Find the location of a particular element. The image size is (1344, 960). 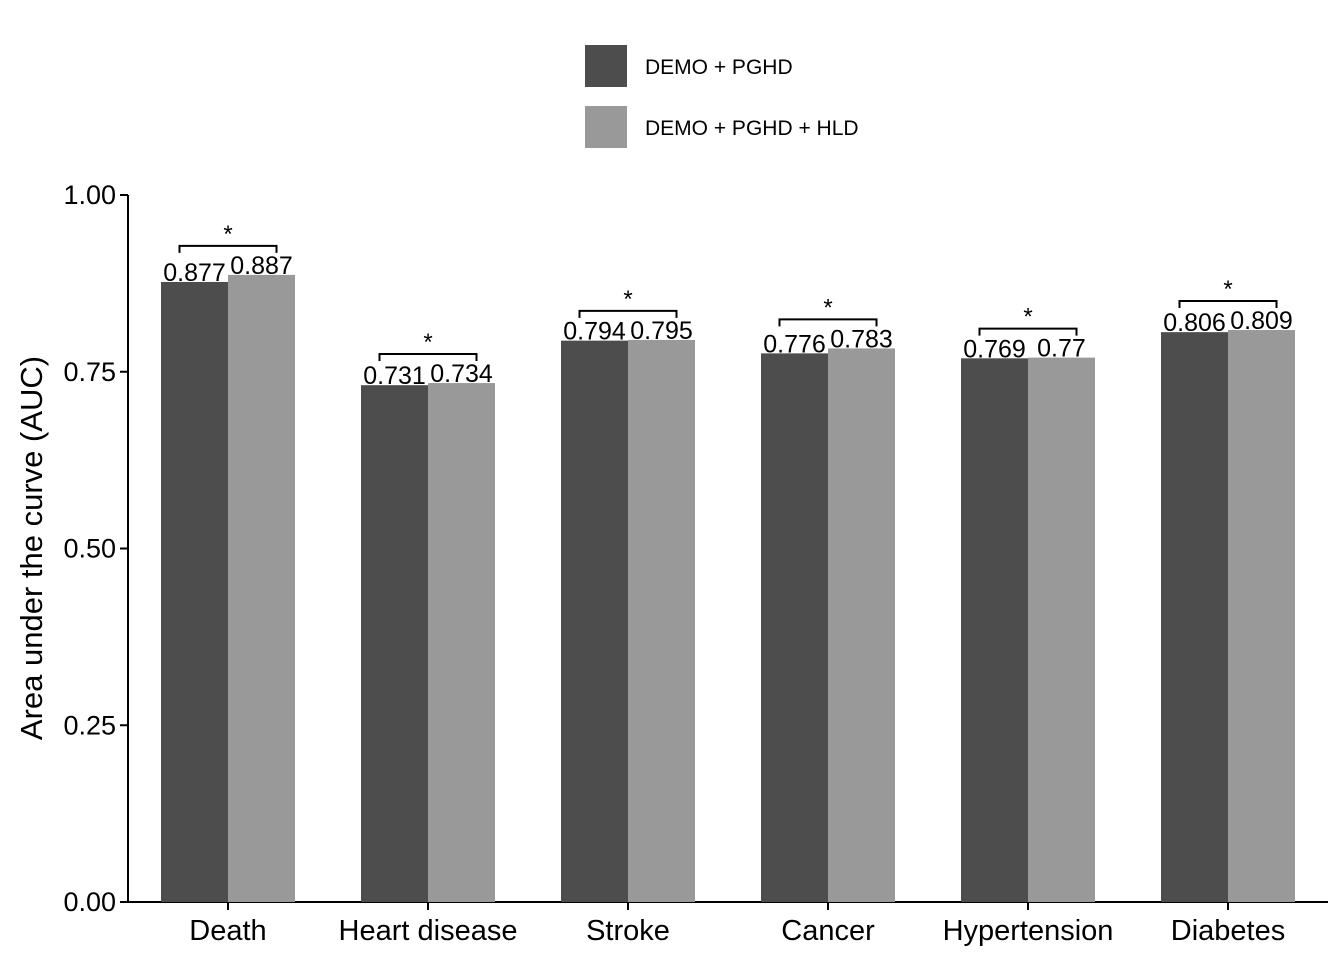

legend-label: DEMO + PGHD + HLD is located at coordinates (752, 128).